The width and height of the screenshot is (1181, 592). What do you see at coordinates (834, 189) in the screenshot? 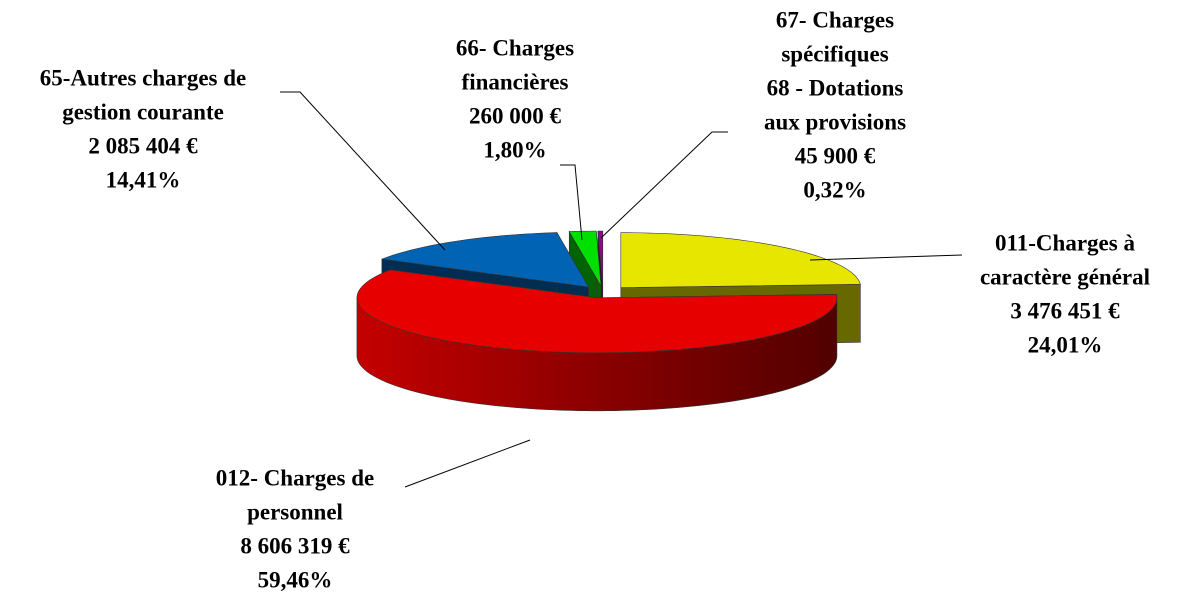
I see `percentage-label: 0,32%` at bounding box center [834, 189].